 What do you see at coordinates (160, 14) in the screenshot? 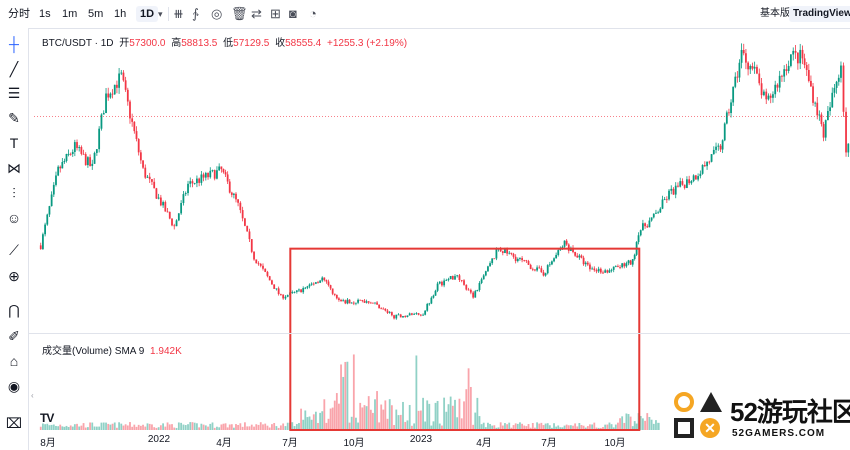
I see `interval-dropdown-icon: ▾` at bounding box center [160, 14].